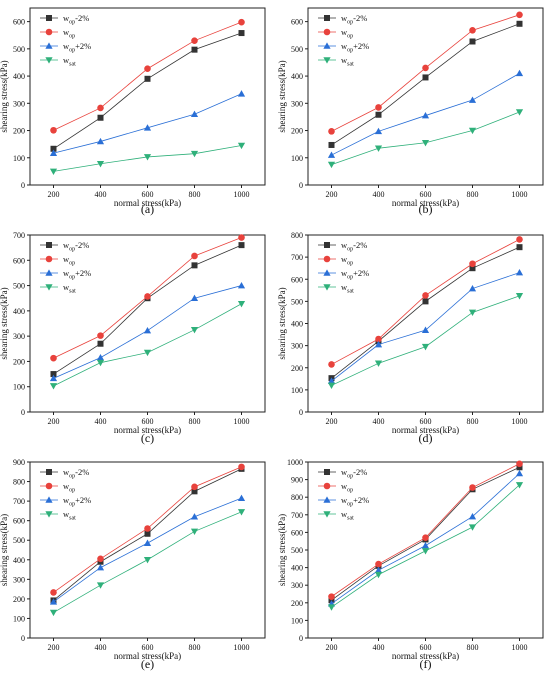  What do you see at coordinates (426, 194) in the screenshot?
I see `x-tick-label: 600` at bounding box center [426, 194].